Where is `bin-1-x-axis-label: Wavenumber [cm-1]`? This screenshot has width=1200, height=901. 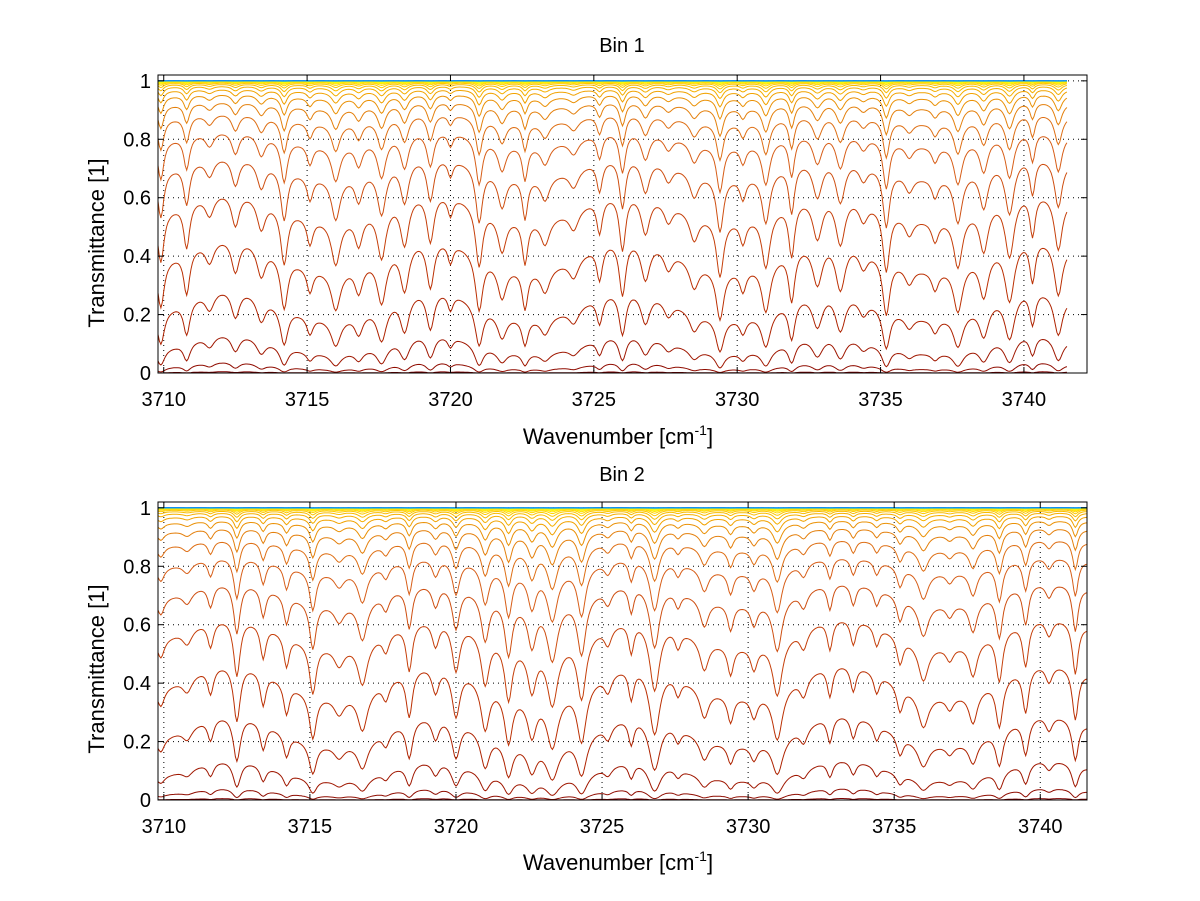 bin-1-x-axis-label: Wavenumber [cm-1] is located at coordinates (618, 435).